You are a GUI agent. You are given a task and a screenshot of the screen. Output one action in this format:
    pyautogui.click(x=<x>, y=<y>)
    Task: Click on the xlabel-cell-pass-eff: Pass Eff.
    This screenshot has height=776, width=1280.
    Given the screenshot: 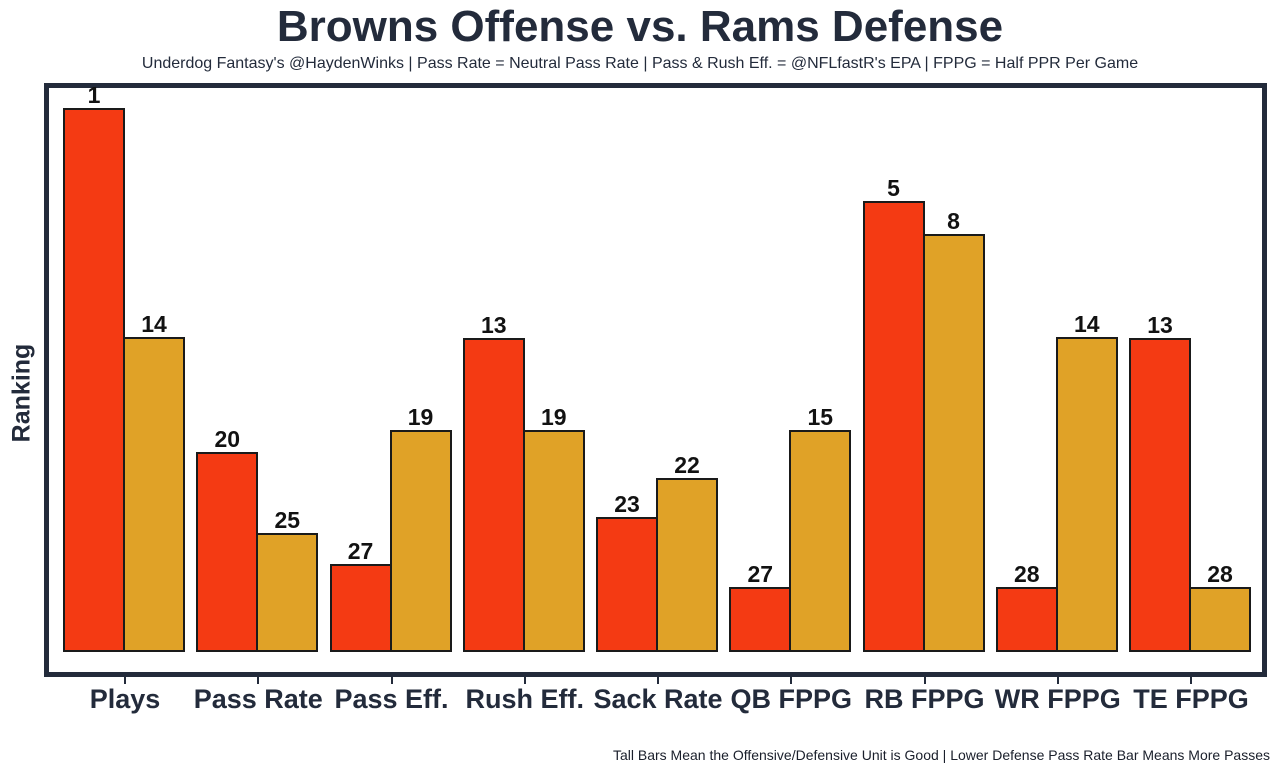 What is the action you would take?
    pyautogui.click(x=392, y=699)
    